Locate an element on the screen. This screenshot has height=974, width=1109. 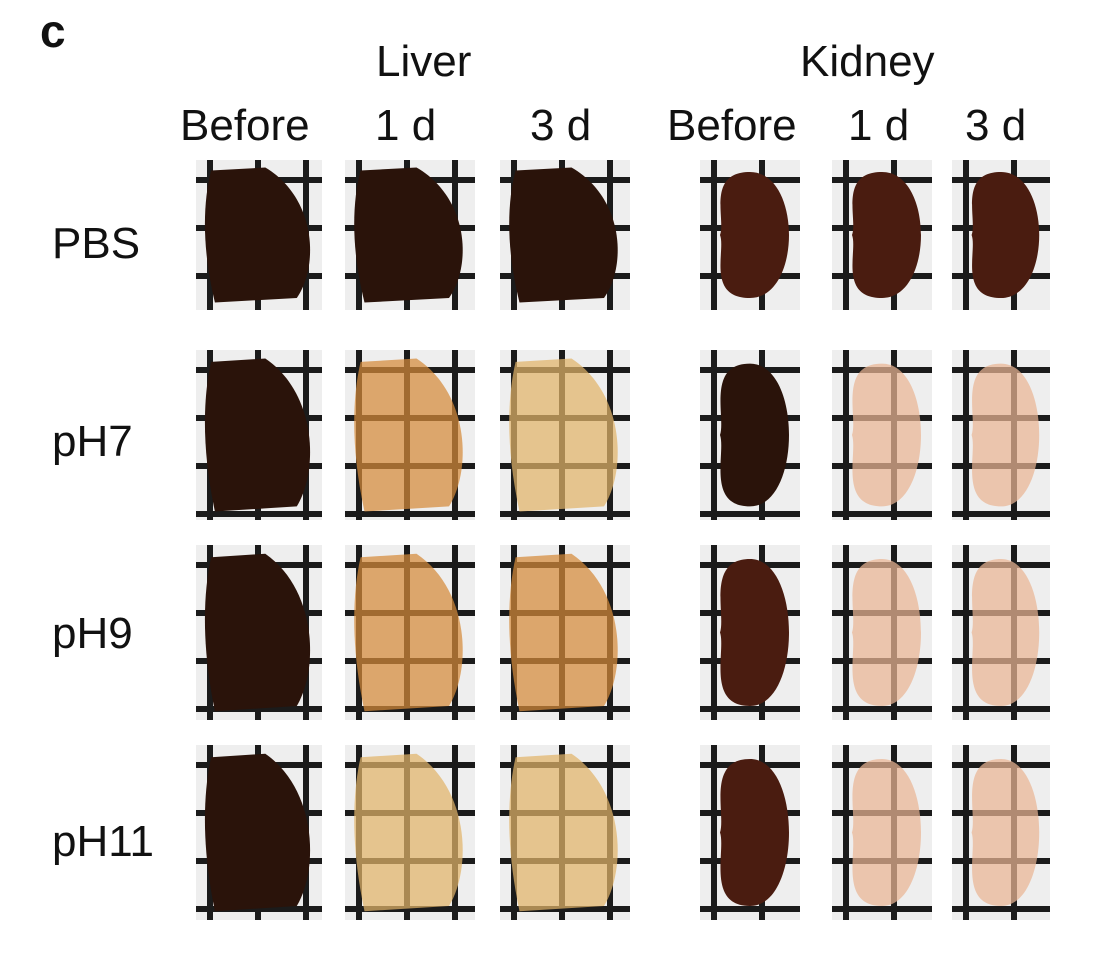
tissue-photo-ph9-kidney-1d is located at coordinates (882, 632).